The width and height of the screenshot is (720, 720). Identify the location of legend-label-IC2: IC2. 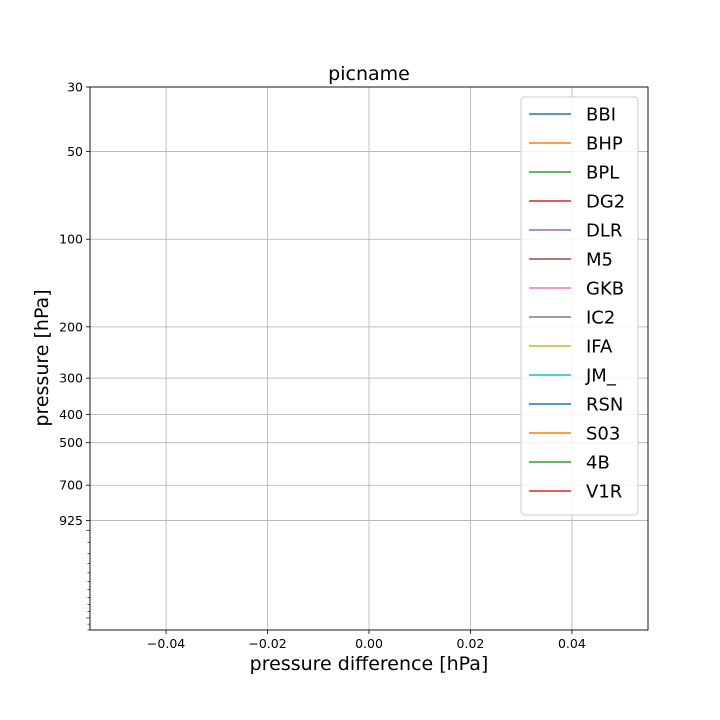
(600, 318).